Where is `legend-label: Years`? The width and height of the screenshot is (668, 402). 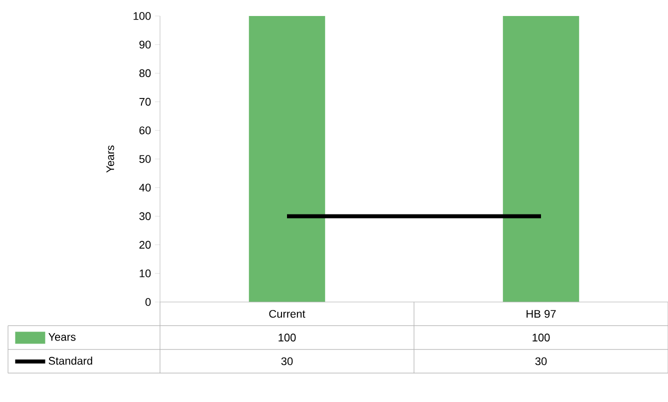
legend-label: Years is located at coordinates (62, 337).